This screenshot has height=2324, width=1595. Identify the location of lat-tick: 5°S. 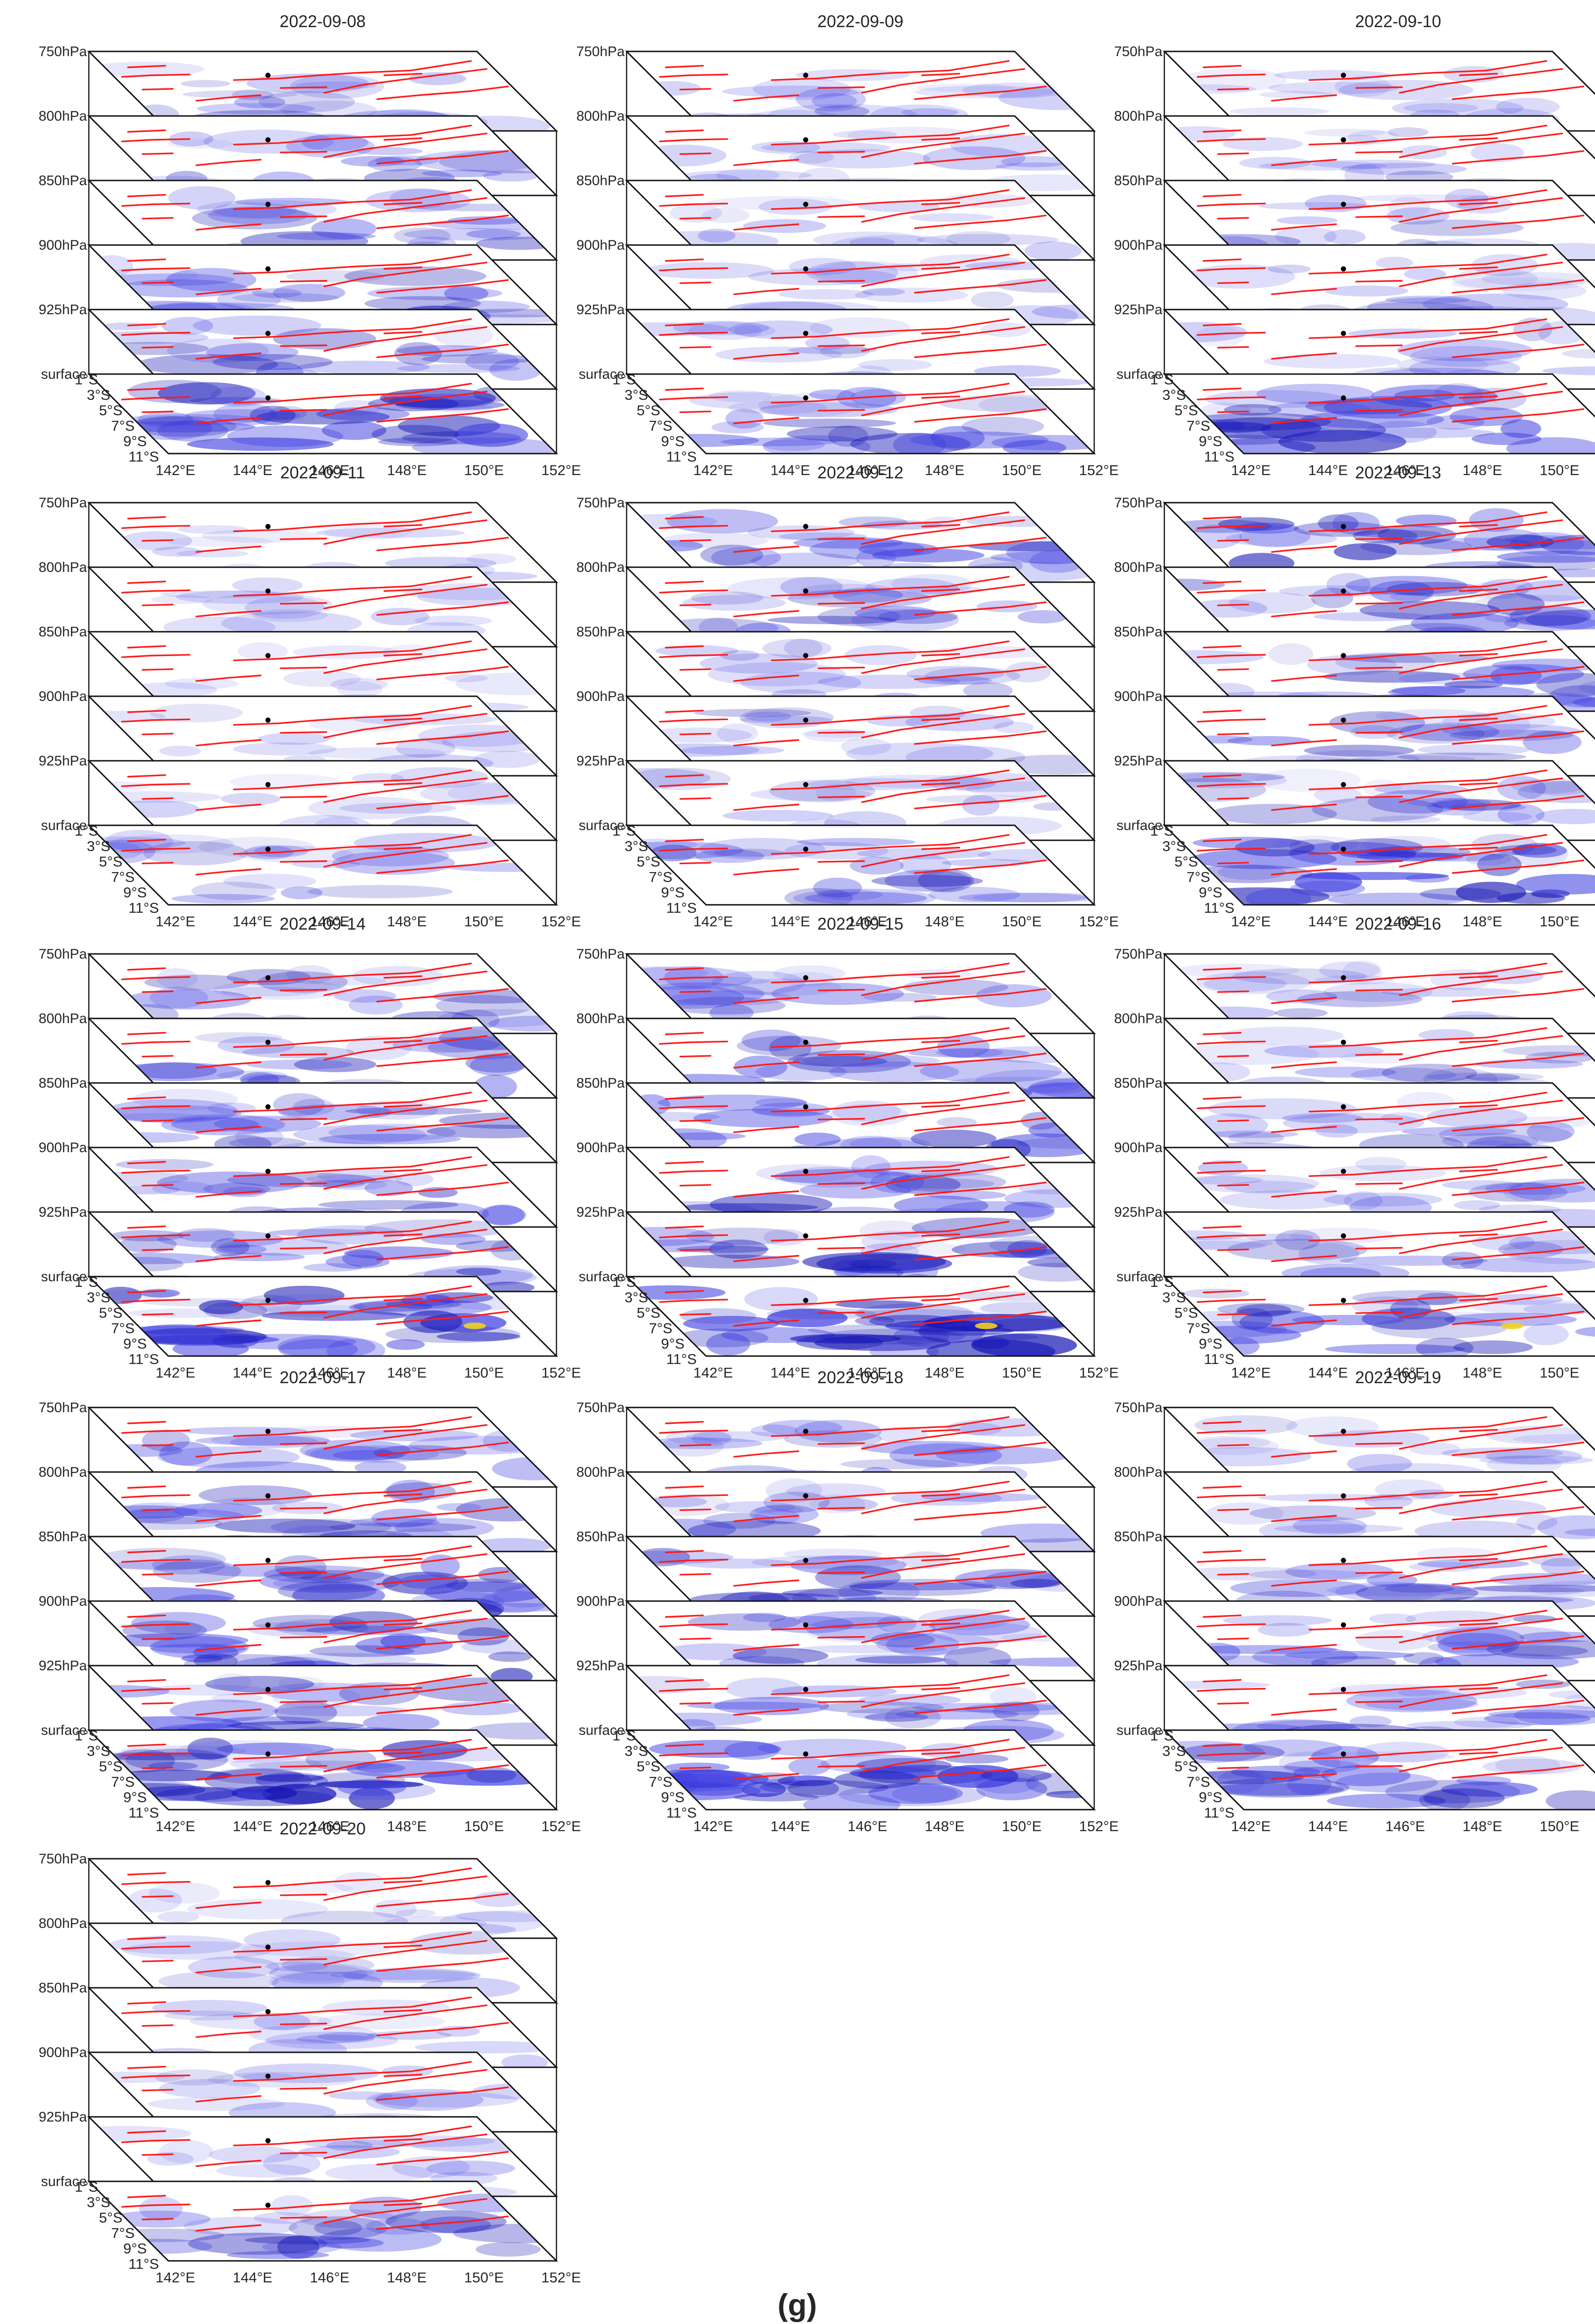
(111, 1766).